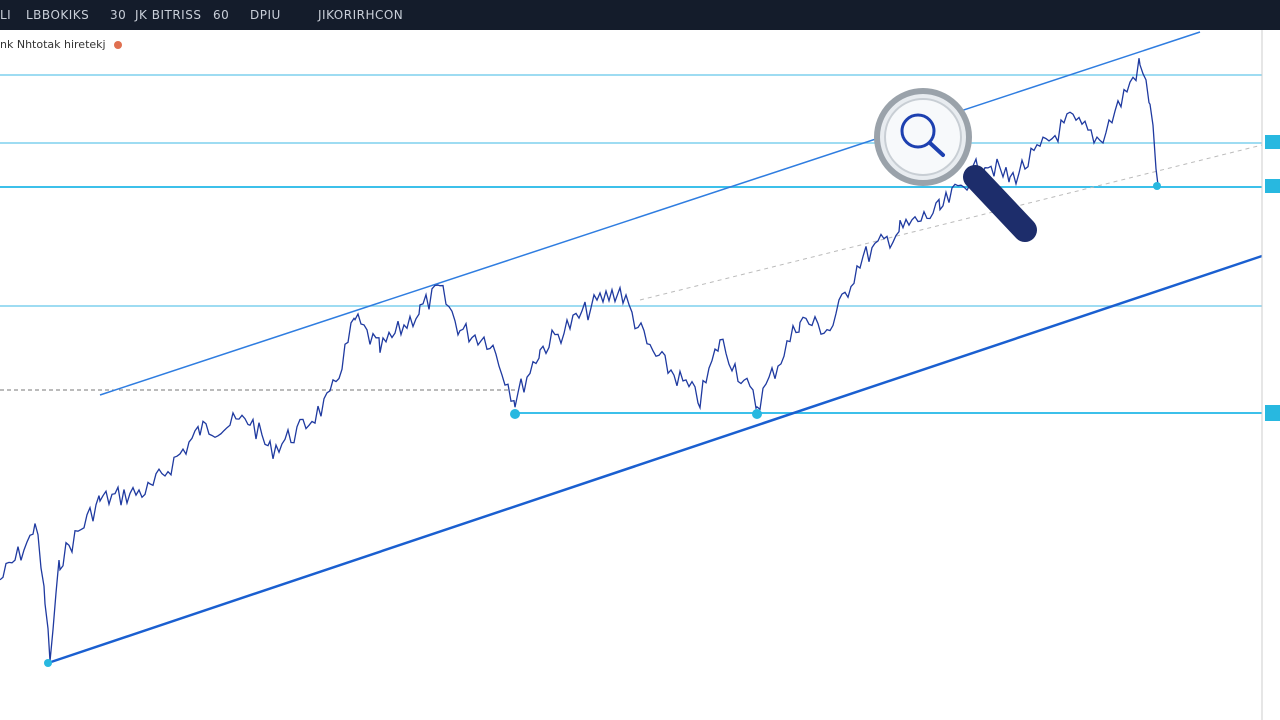  I want to click on toolbar-item: LBBOKIKS, so click(58, 15).